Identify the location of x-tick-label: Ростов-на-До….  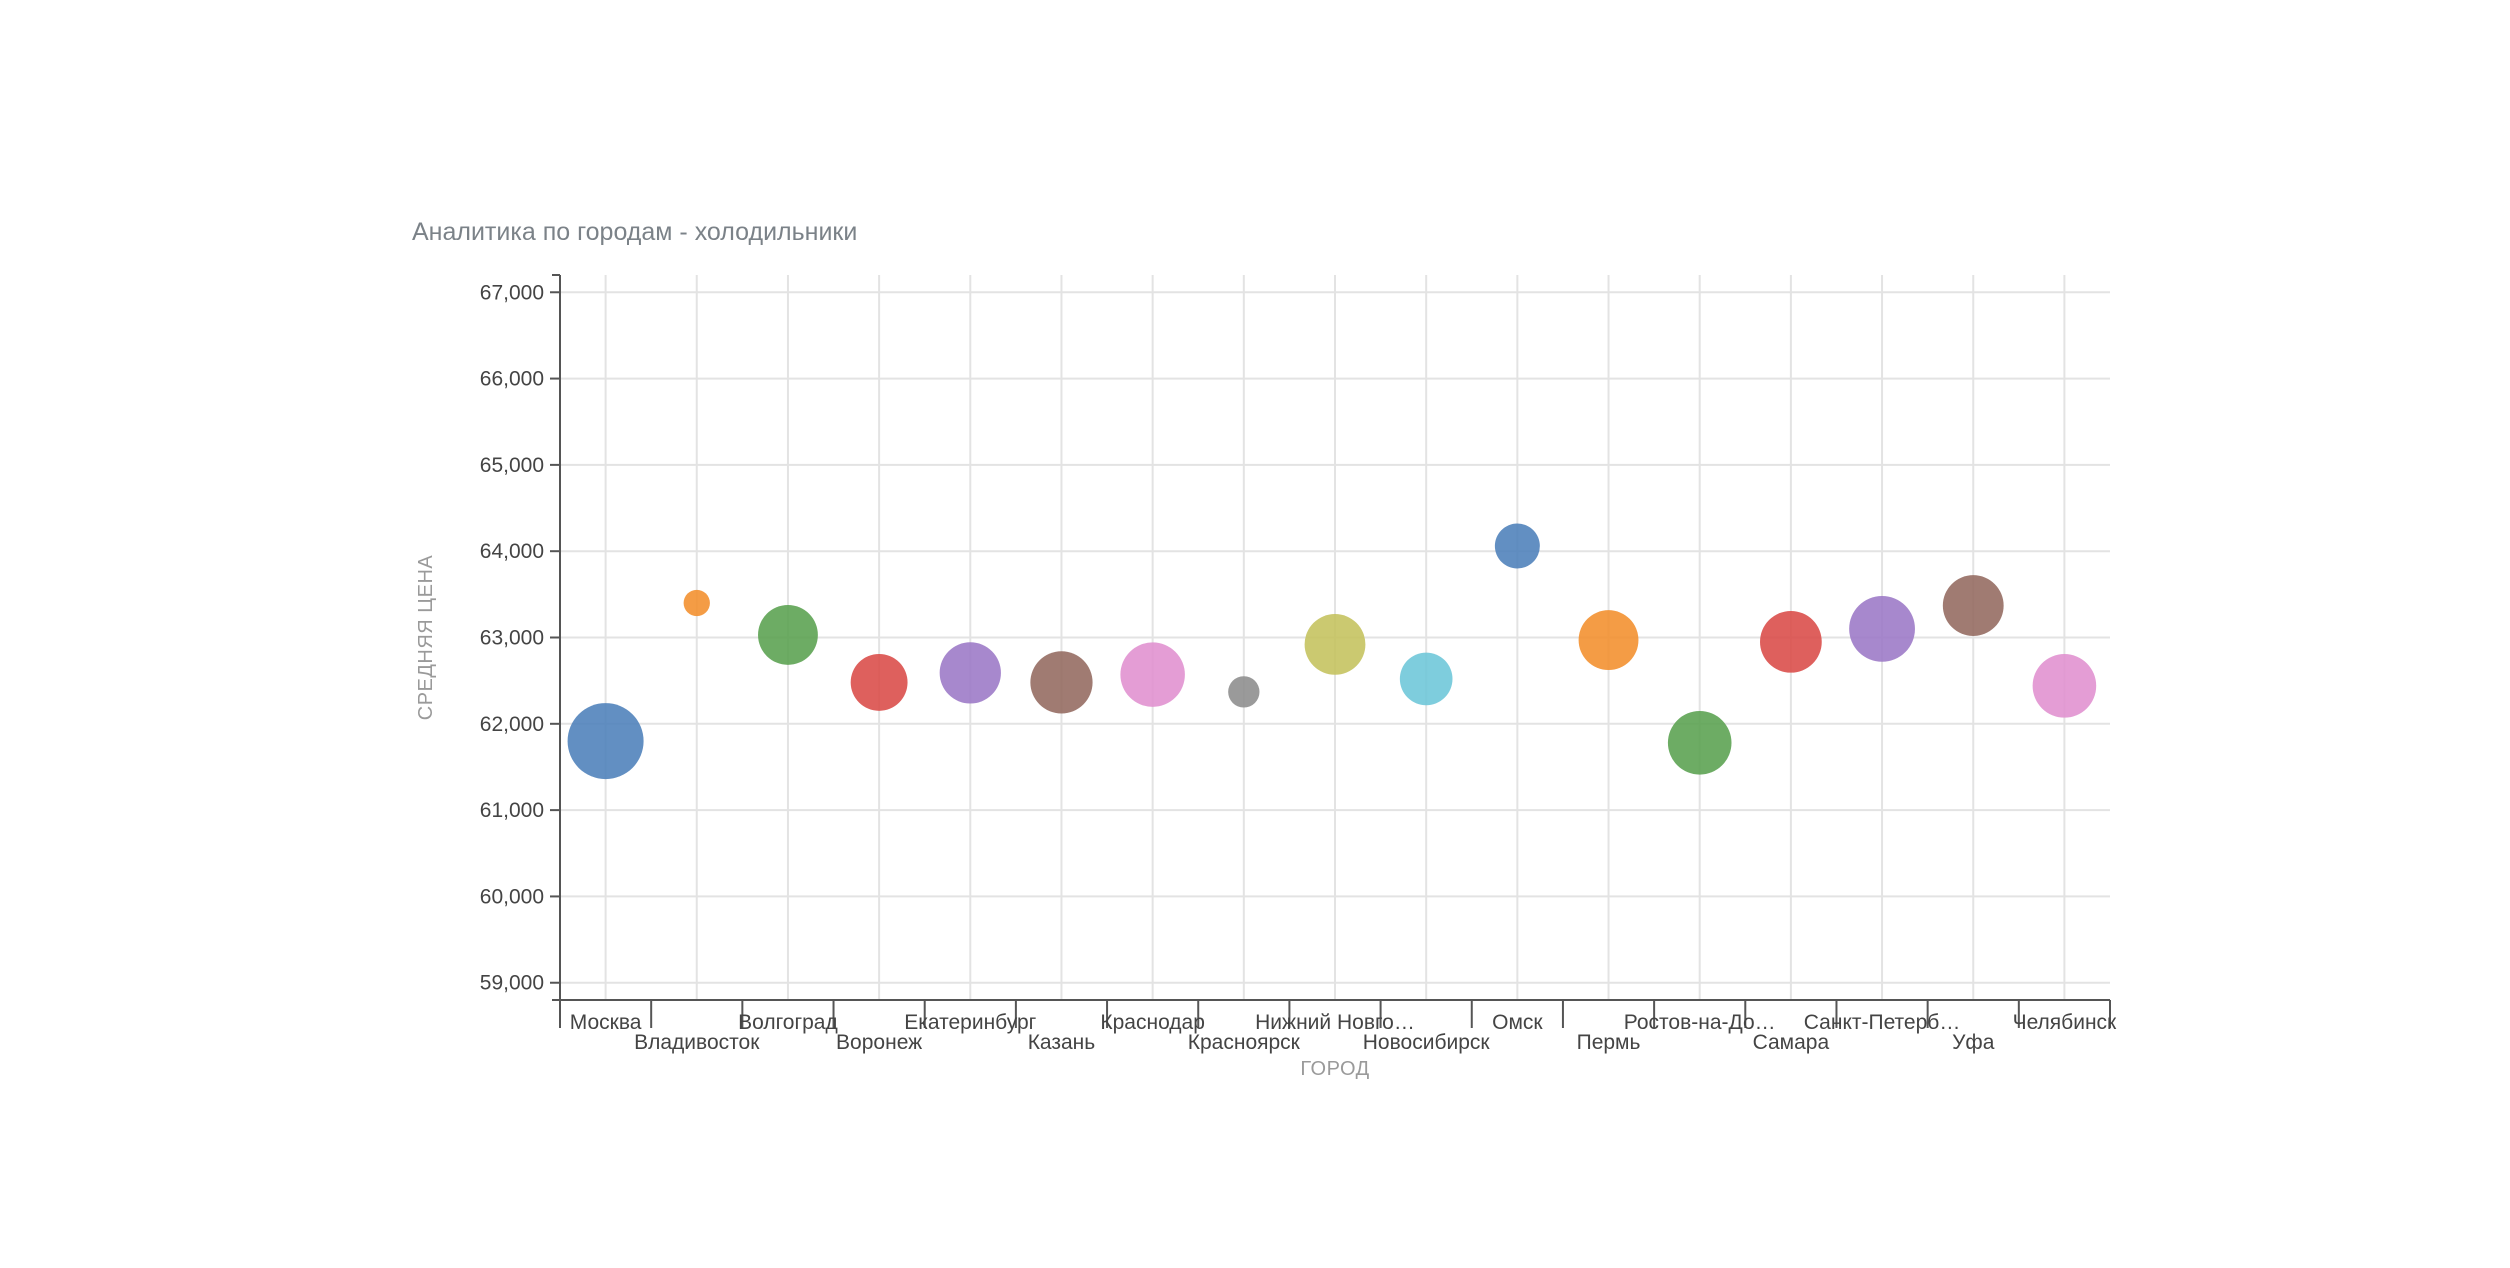
(1700, 1022).